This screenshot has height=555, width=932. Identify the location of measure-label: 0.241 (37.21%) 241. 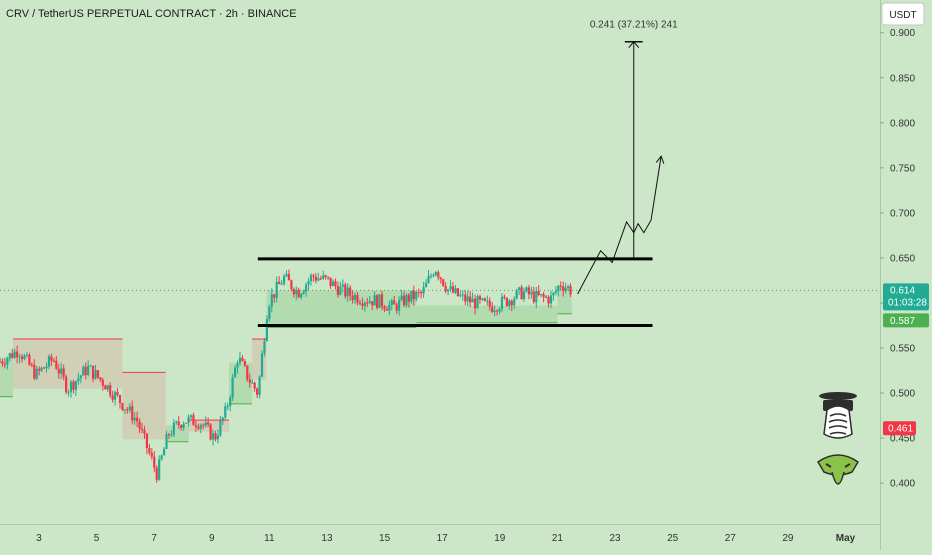
(634, 25).